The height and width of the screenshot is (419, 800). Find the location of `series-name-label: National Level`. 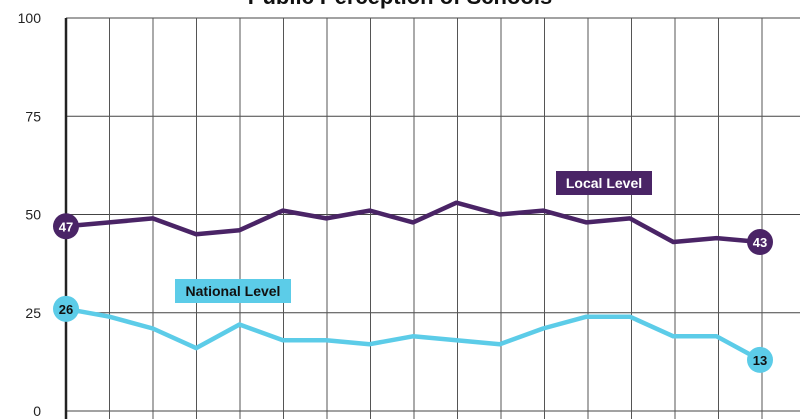

series-name-label: National Level is located at coordinates (233, 291).